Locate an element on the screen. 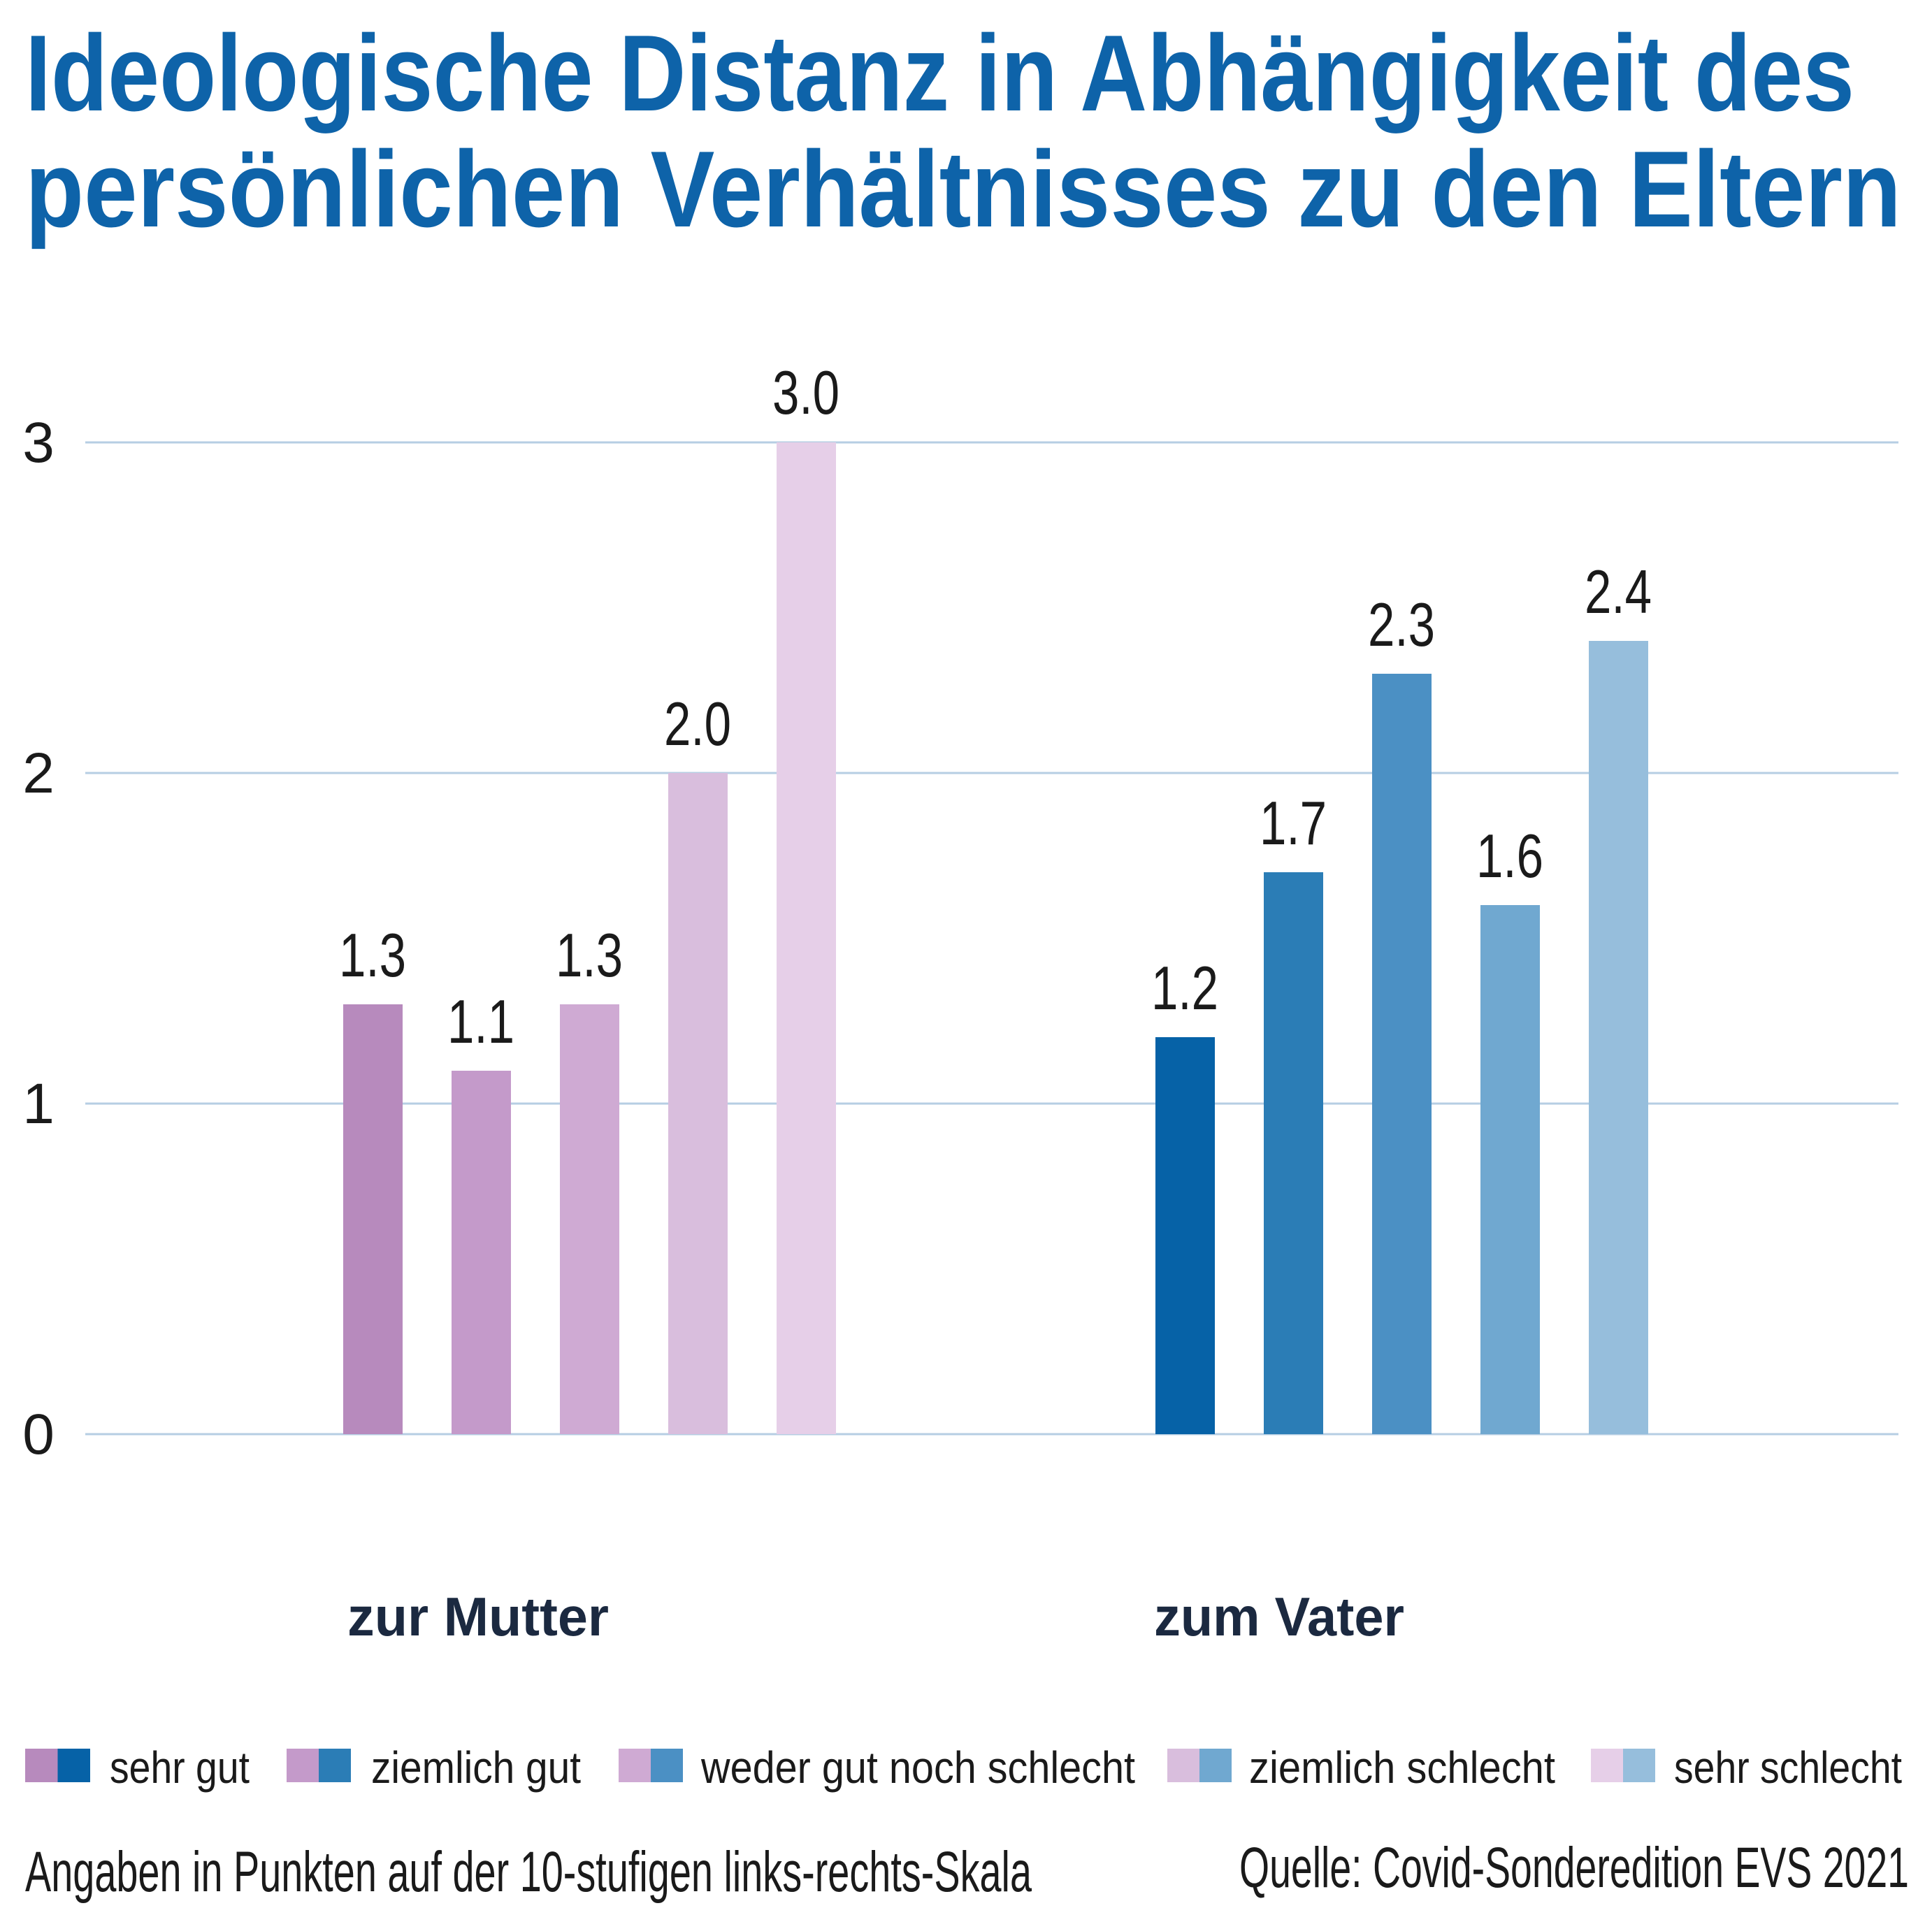 Image resolution: width=1932 pixels, height=1915 pixels. svg-text: sehr schlecht is located at coordinates (1788, 1767).